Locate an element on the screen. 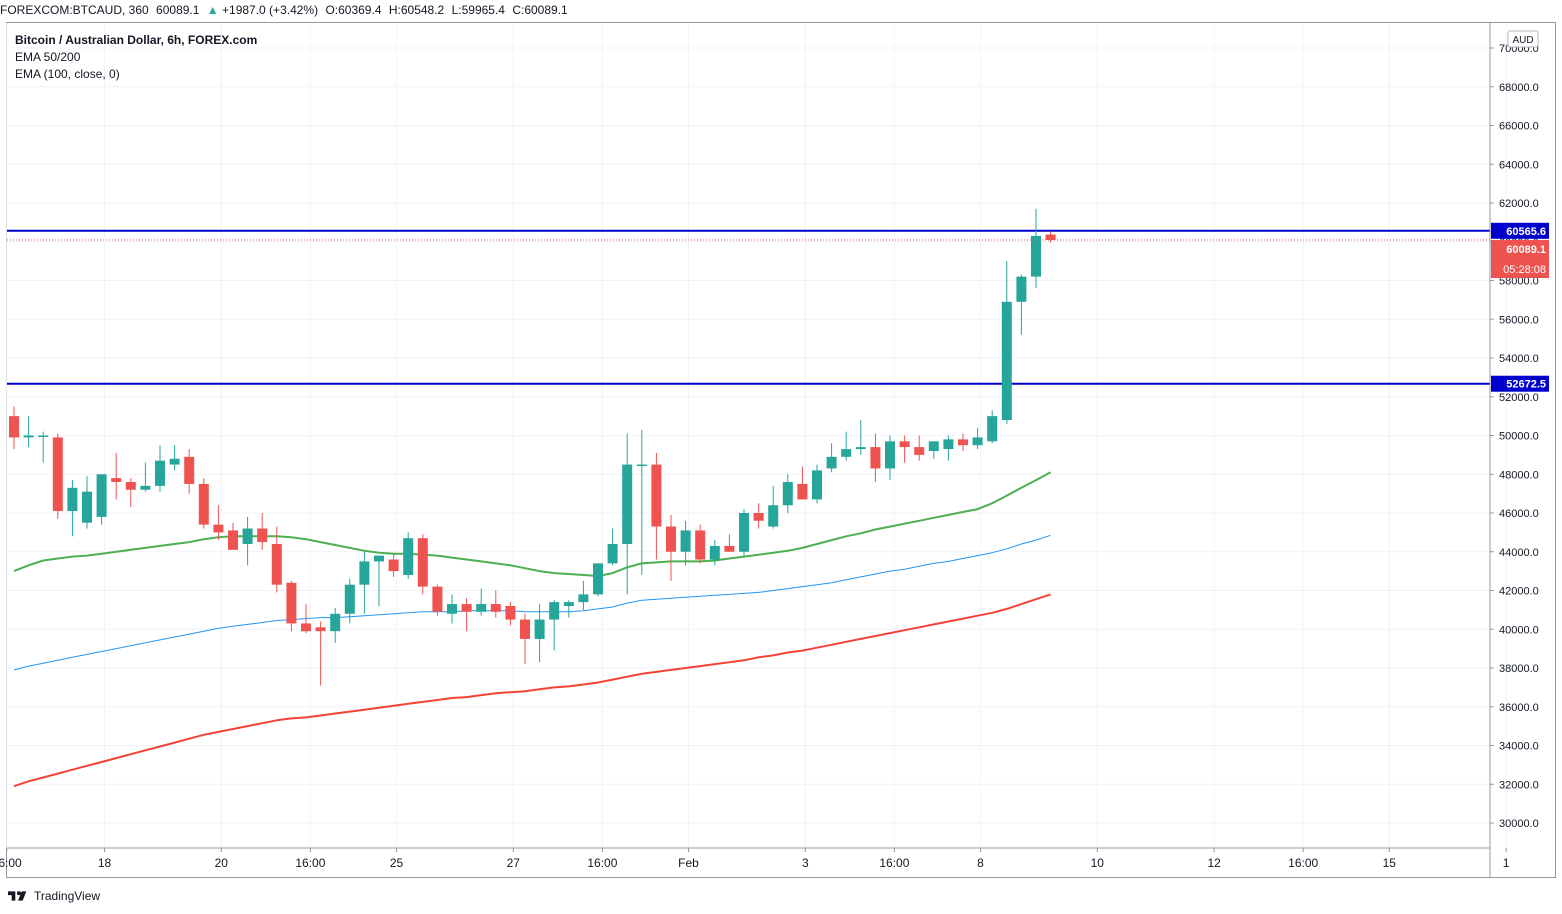  price-tick-label: 48000.0 is located at coordinates (1519, 475).